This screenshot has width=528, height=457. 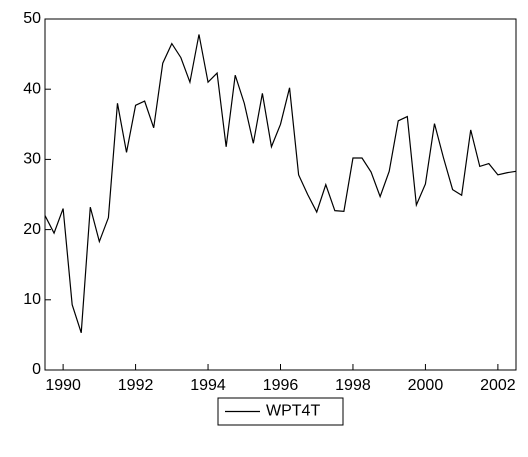 I want to click on y-tick-label: 30, so click(x=32, y=159).